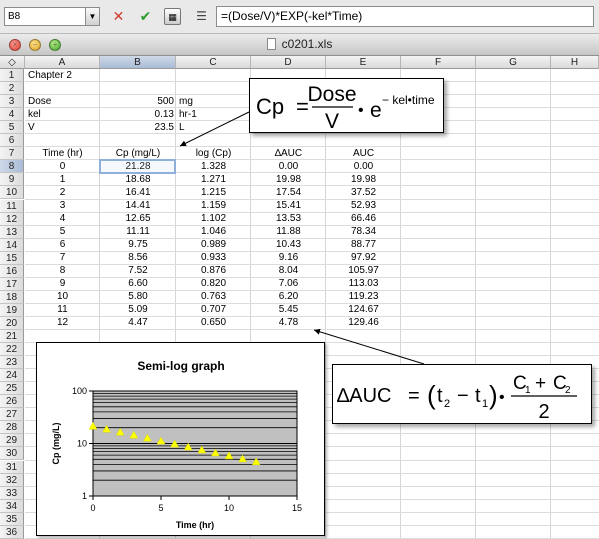 The width and height of the screenshot is (599, 539). Describe the element at coordinates (12, 271) in the screenshot. I see `row-header-16: 16` at that location.